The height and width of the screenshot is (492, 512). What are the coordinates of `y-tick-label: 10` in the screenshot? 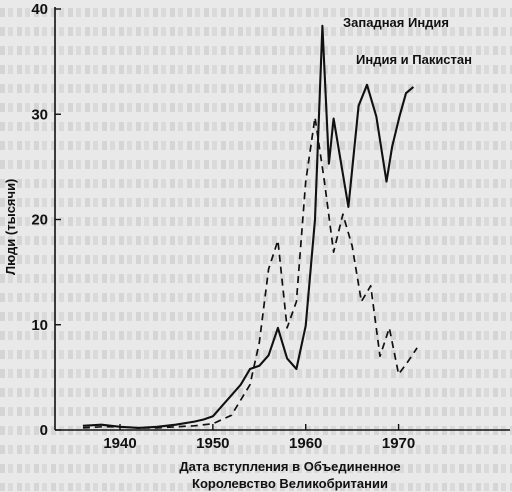 It's located at (39, 325).